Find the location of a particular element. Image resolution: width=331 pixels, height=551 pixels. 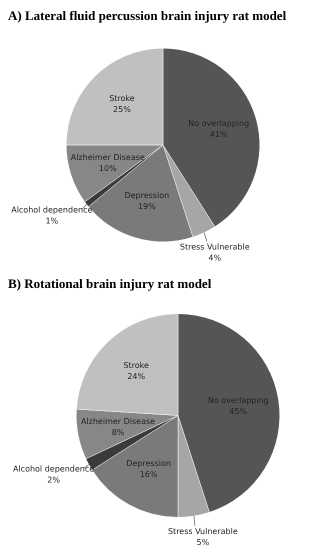

data-label: 4% is located at coordinates (215, 257).